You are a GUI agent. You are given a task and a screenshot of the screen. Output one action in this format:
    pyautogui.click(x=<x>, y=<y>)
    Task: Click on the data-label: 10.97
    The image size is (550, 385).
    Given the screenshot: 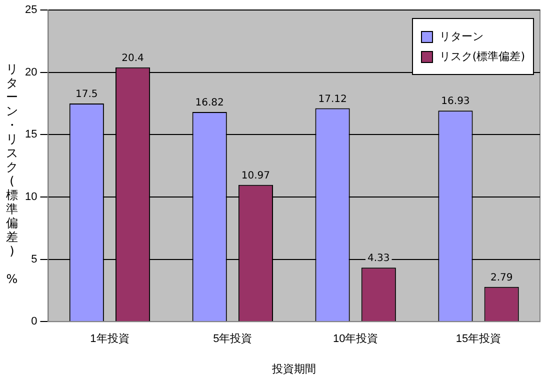 What is the action you would take?
    pyautogui.click(x=255, y=176)
    